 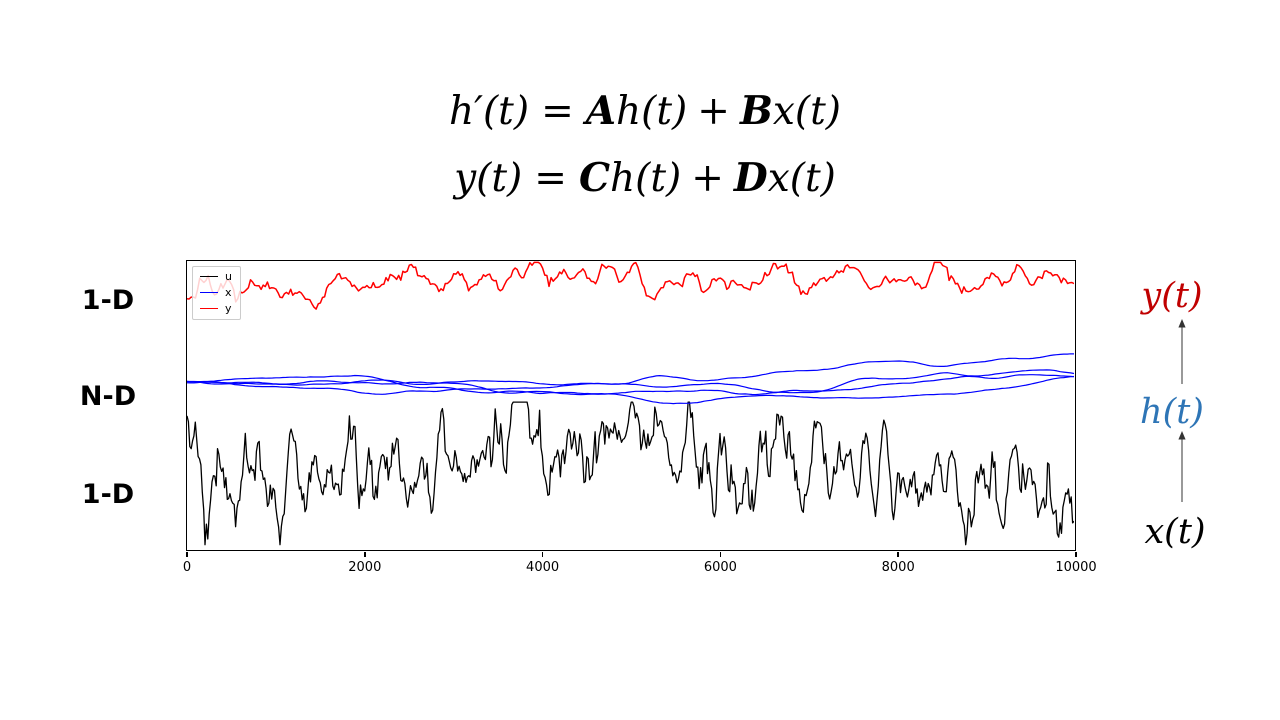 I want to click on x-tick-label: 0, so click(x=187, y=567).